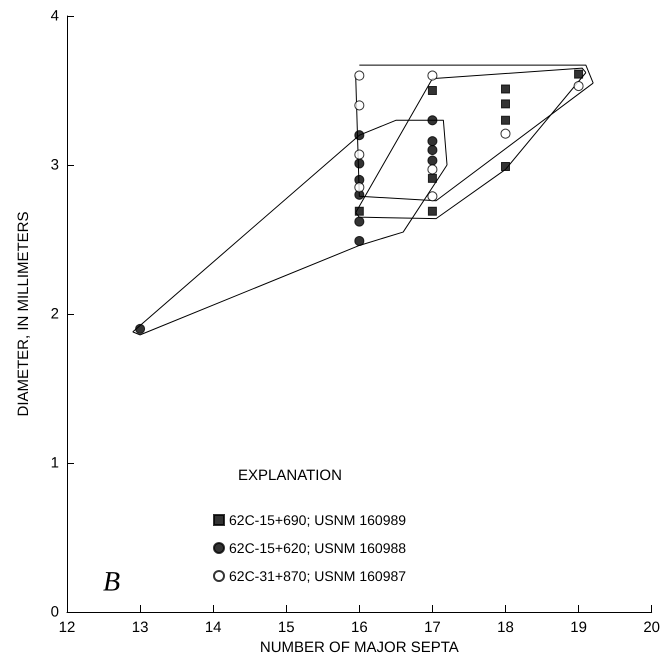 The image size is (671, 668). Describe the element at coordinates (578, 627) in the screenshot. I see `x-tick-label: 19` at that location.